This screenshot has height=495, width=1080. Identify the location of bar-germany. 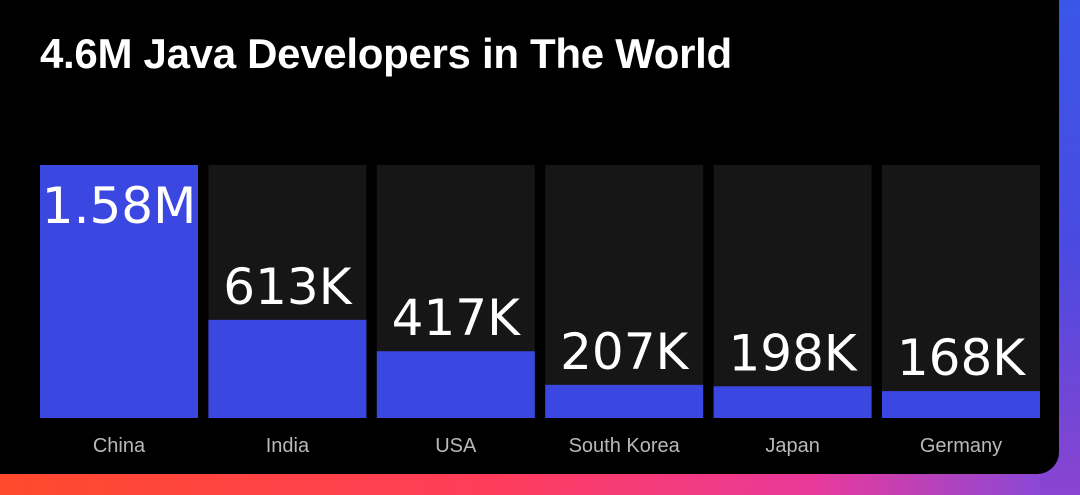
(961, 404).